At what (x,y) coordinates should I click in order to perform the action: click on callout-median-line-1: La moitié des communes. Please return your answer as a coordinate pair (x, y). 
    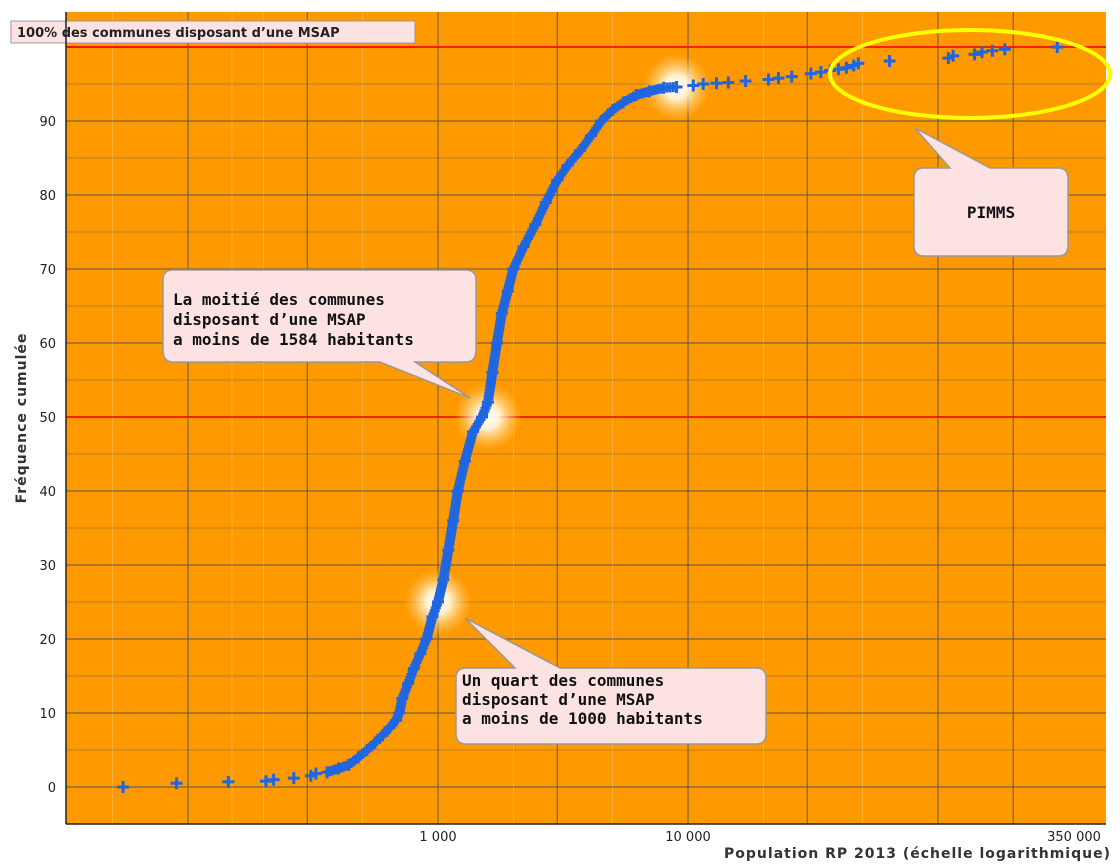
    Looking at the image, I should click on (279, 299).